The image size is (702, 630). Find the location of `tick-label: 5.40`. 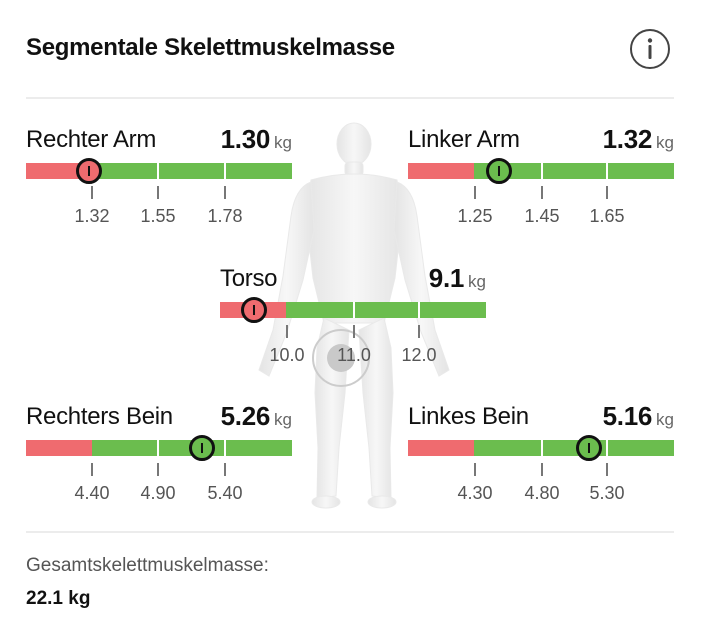

tick-label: 5.40 is located at coordinates (225, 493).